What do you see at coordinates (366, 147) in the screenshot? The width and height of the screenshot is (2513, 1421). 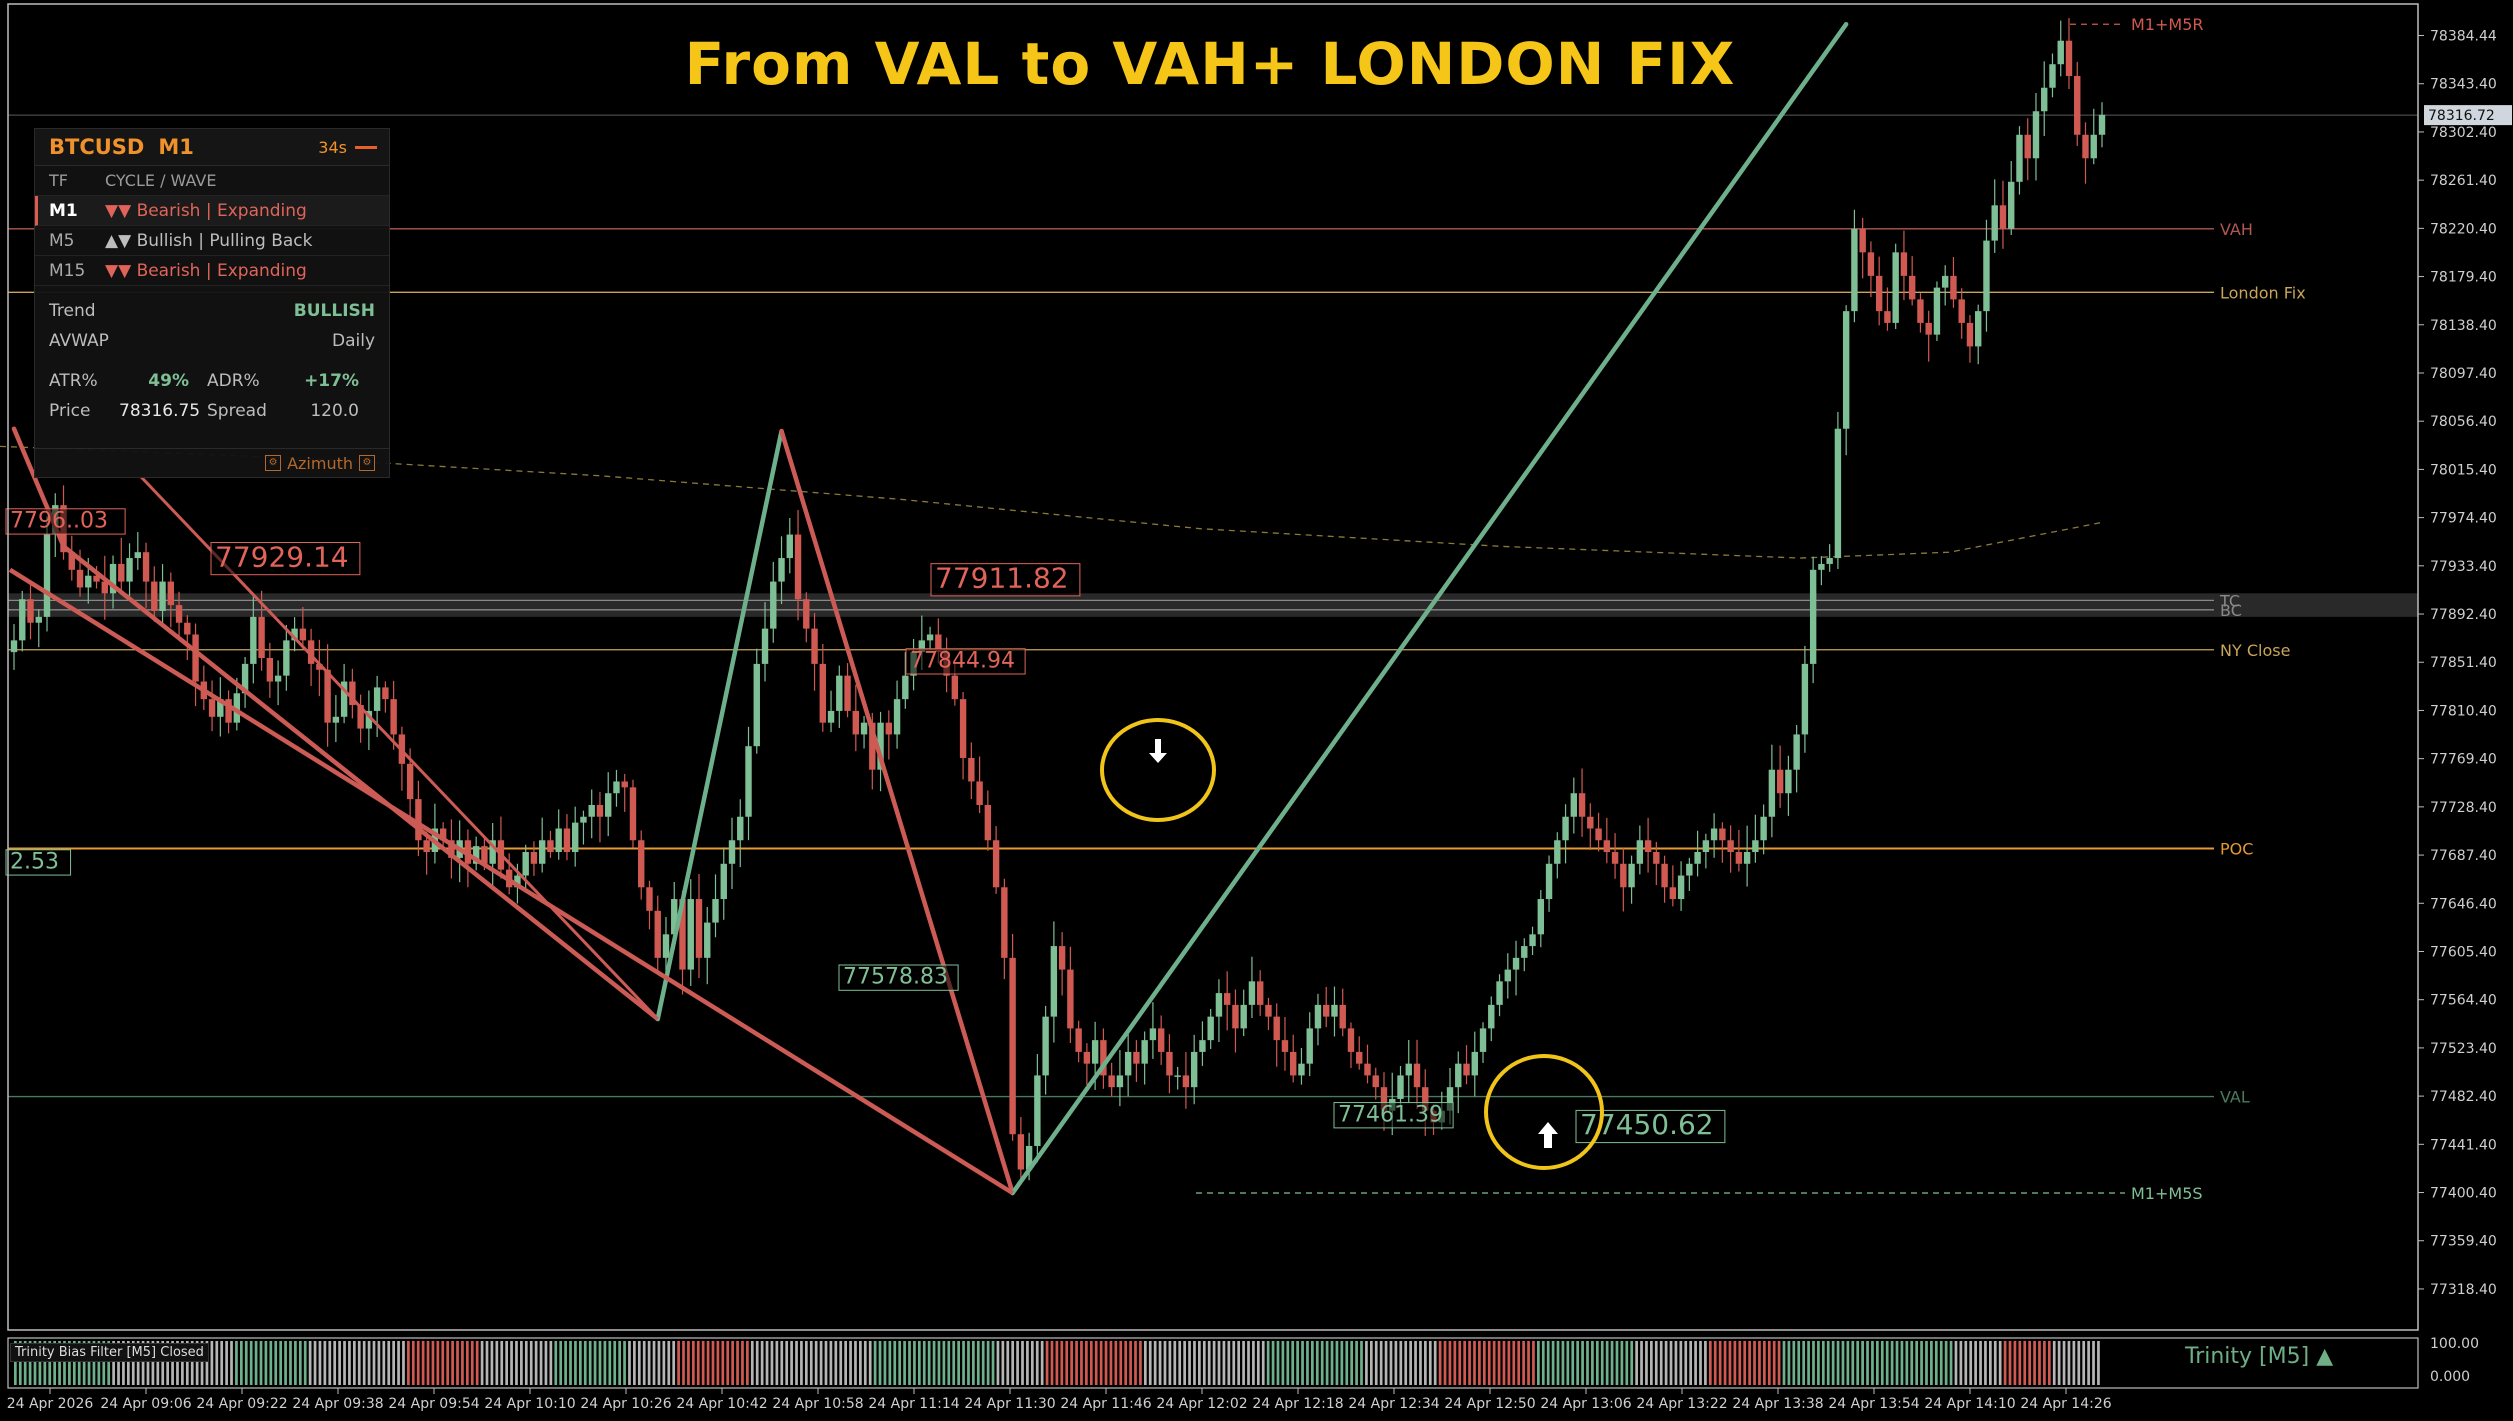 I see `minimize-icon` at bounding box center [366, 147].